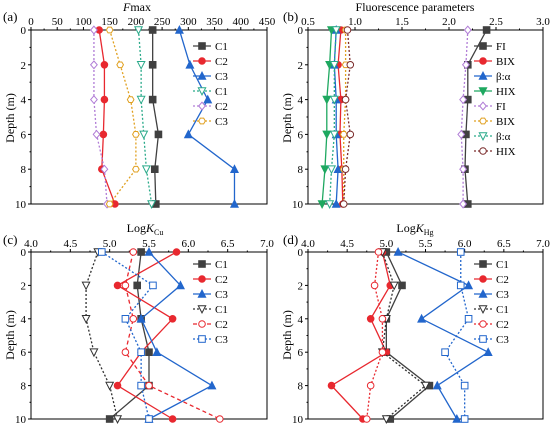  I want to click on x-tick-label: 250, so click(162, 22).